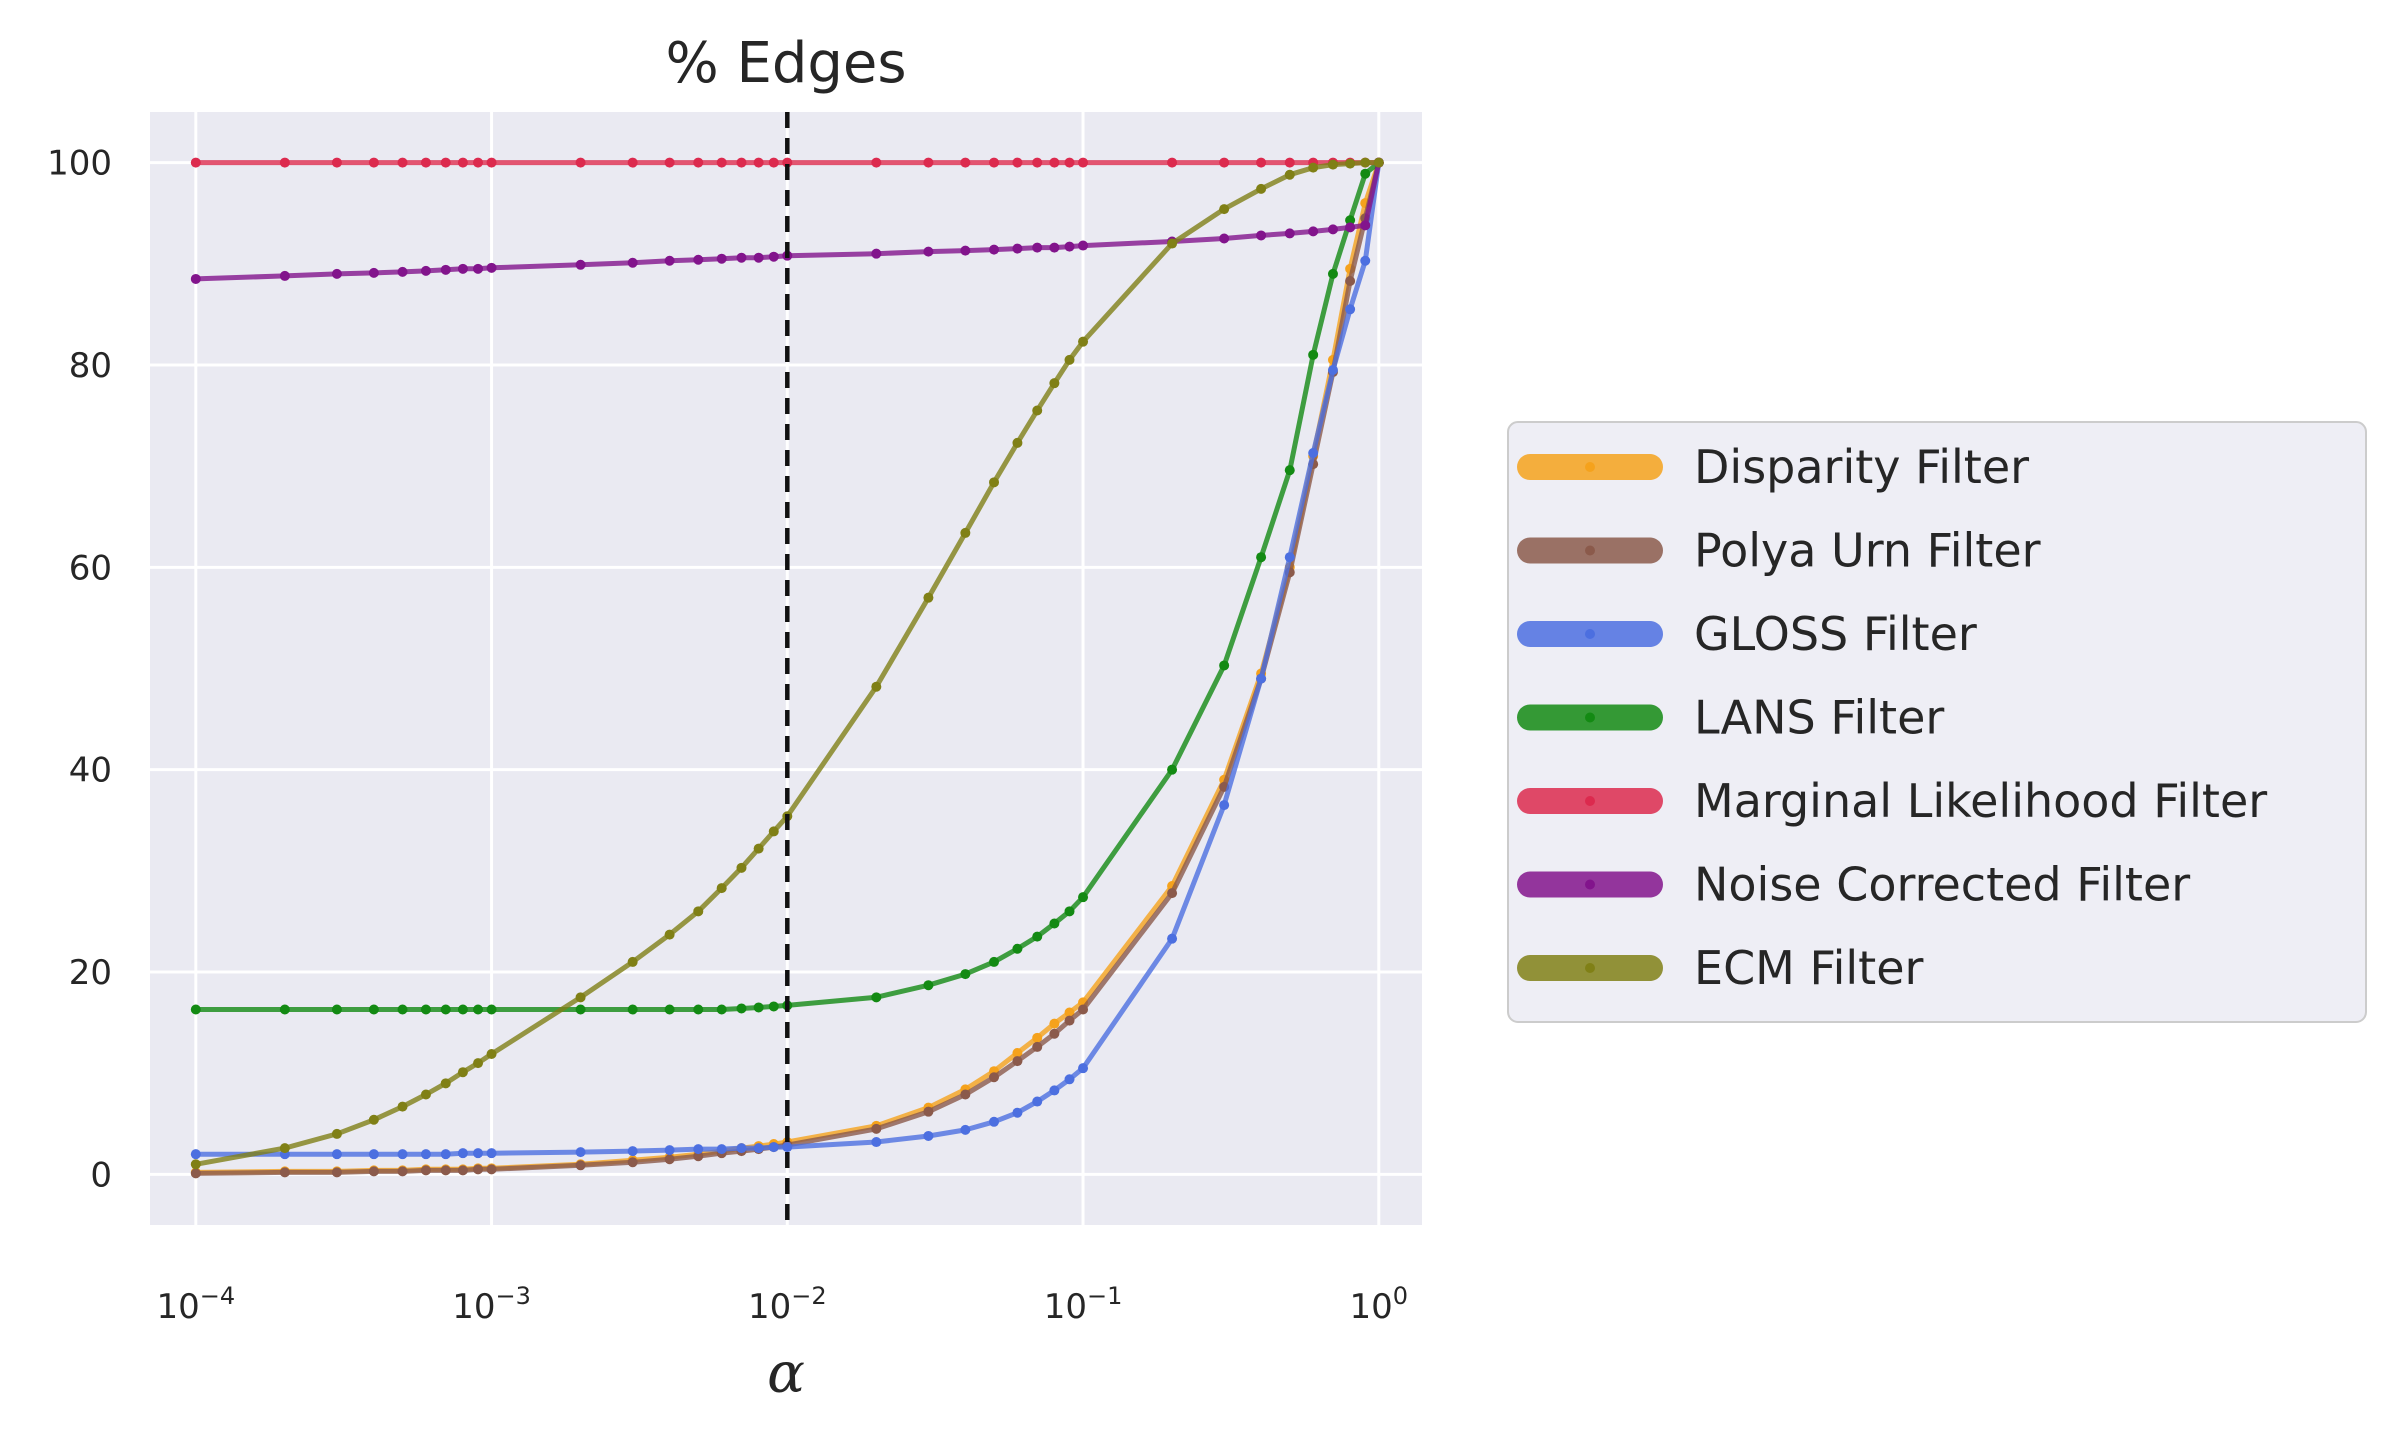 This screenshot has width=2393, height=1435. What do you see at coordinates (101, 1175) in the screenshot?
I see `y-tick-label: 0` at bounding box center [101, 1175].